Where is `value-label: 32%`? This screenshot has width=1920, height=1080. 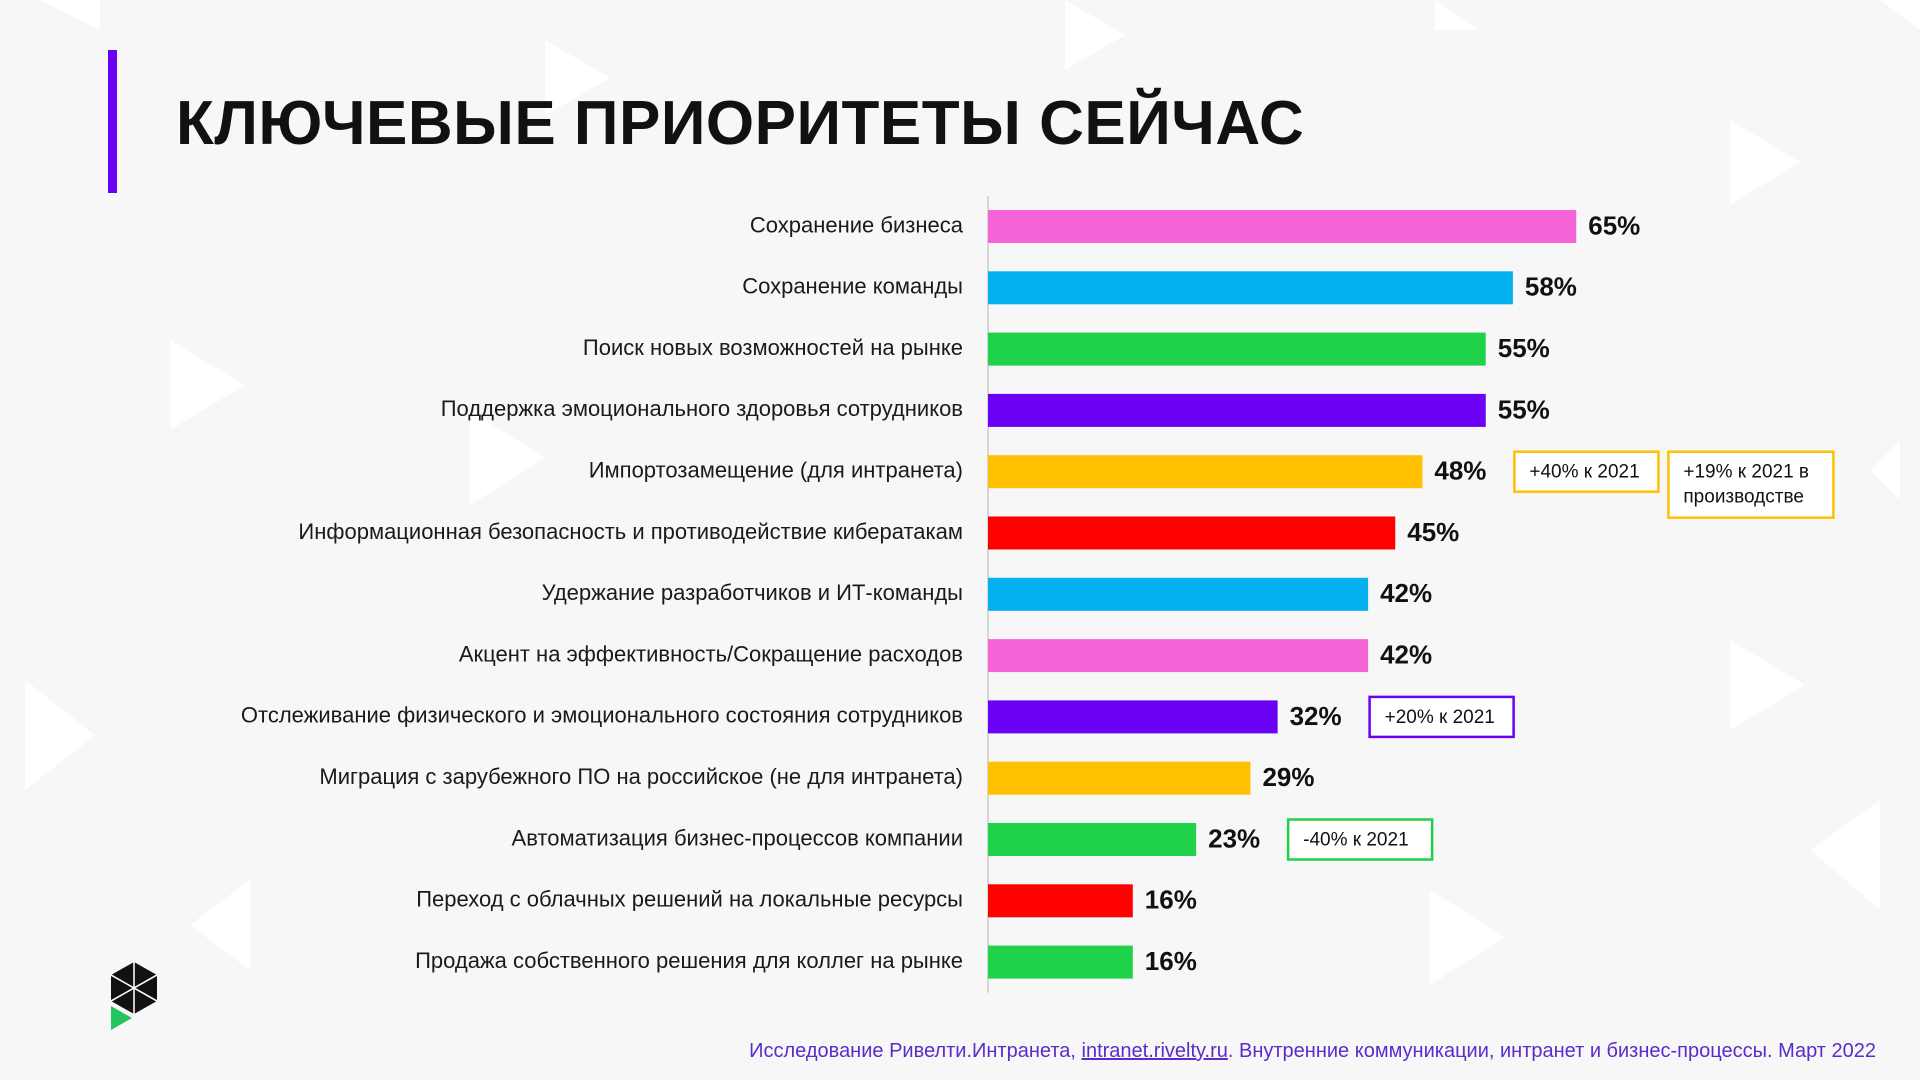 value-label: 32% is located at coordinates (1316, 716).